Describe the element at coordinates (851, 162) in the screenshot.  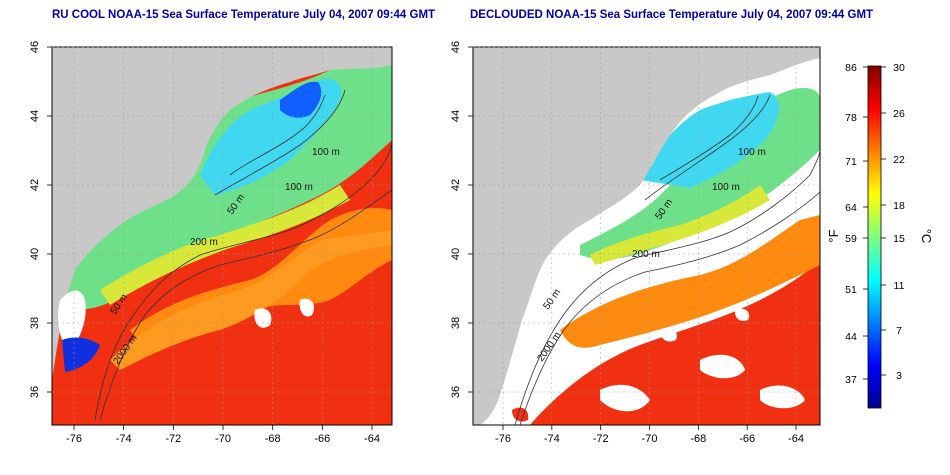
I see `fahrenheit-tick-label: 71` at that location.